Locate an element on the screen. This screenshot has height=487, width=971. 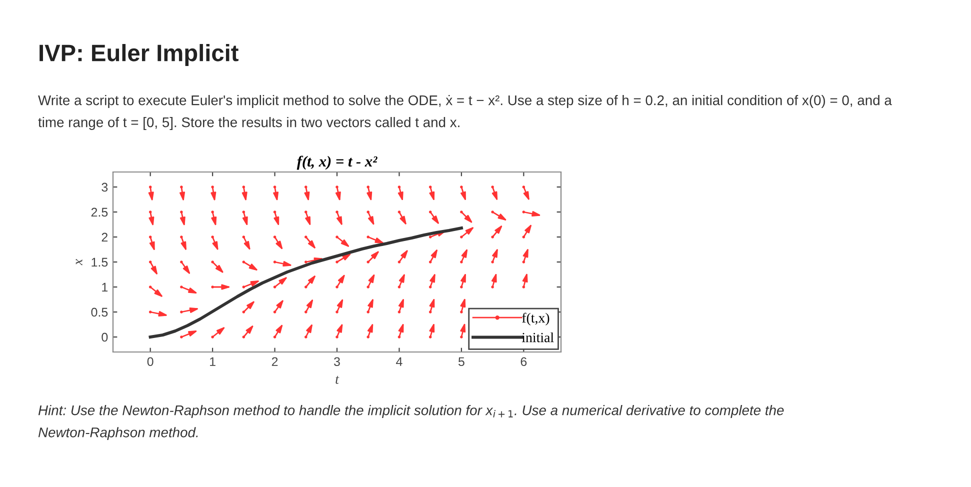
x-tick-label: 2 is located at coordinates (275, 361).